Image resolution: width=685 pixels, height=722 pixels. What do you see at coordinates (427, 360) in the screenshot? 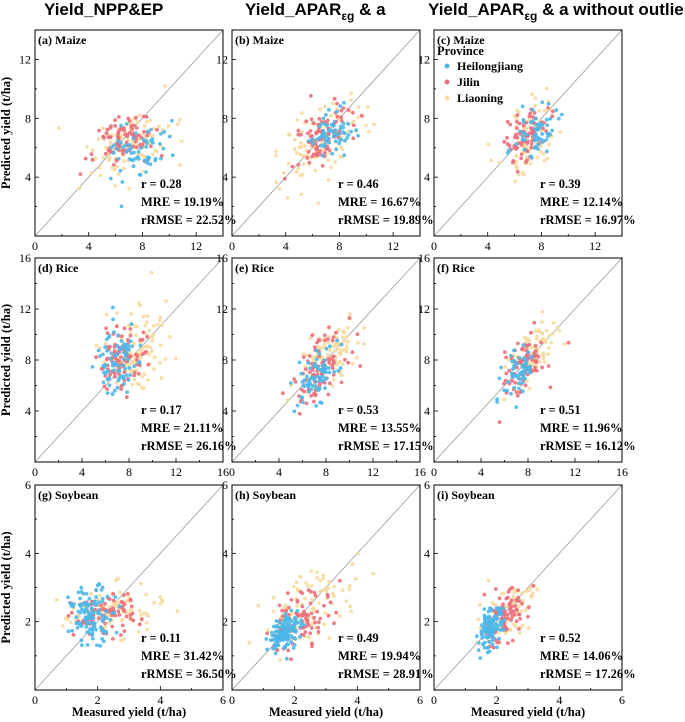
I see `y-tick-label: 8` at bounding box center [427, 360].